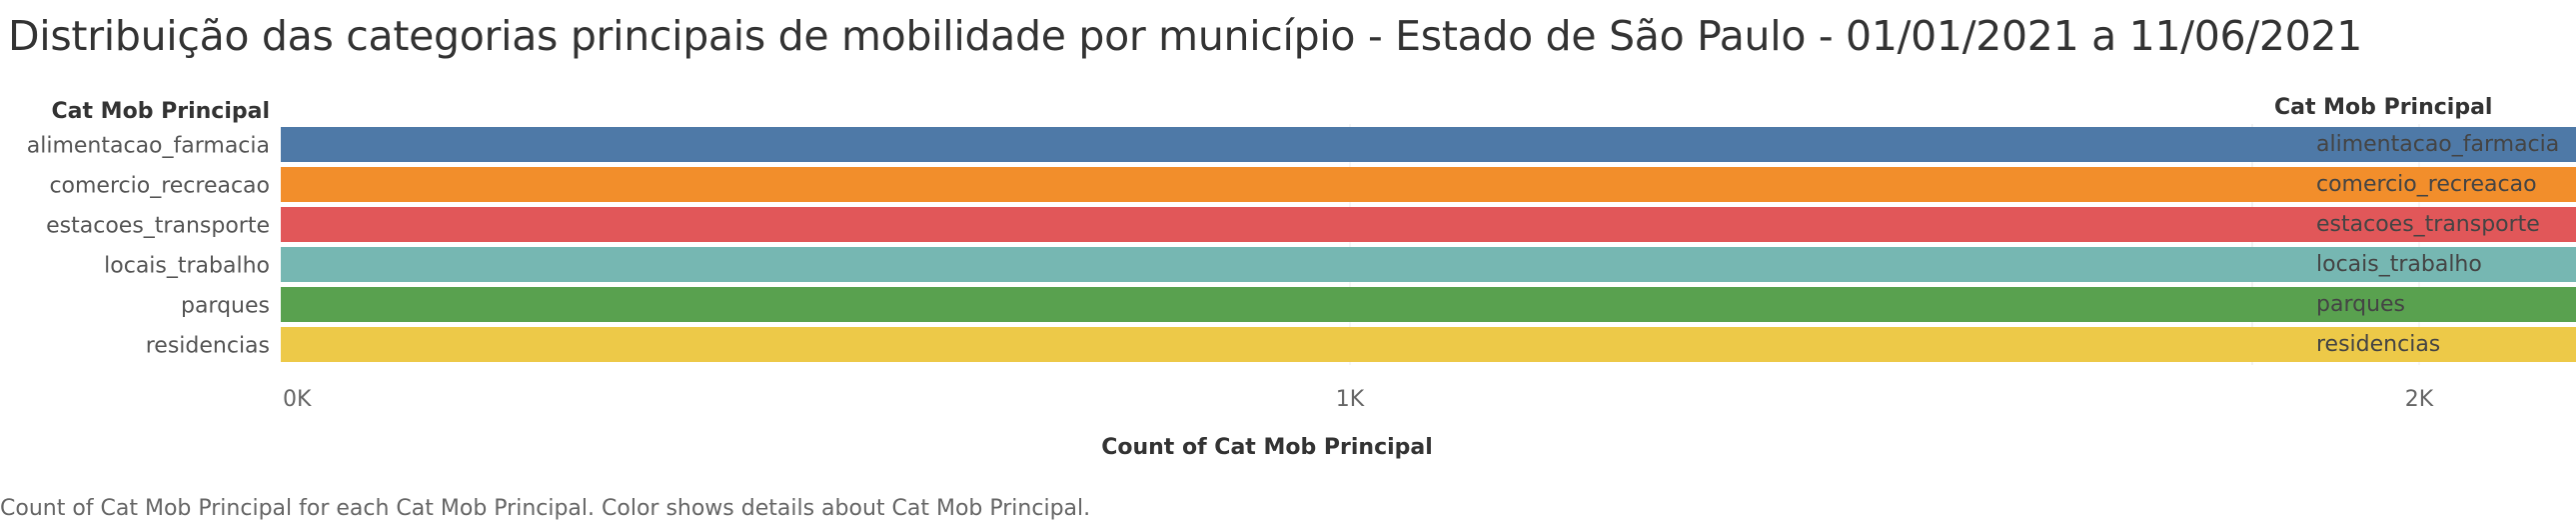 The width and height of the screenshot is (2576, 526). Describe the element at coordinates (2383, 107) in the screenshot. I see `legend-title: Cat Mob Principal` at that location.